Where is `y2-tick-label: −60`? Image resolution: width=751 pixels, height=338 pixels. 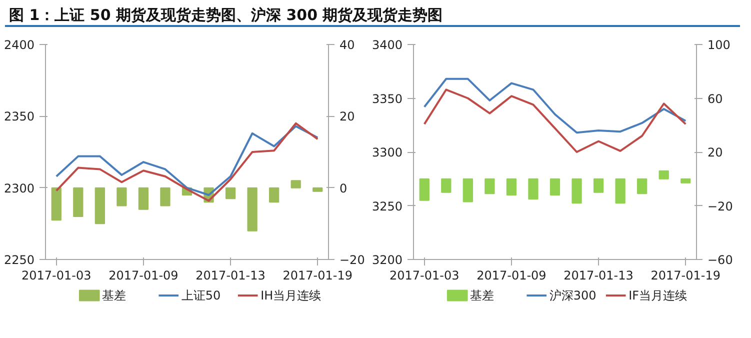 y2-tick-label: −60 is located at coordinates (720, 260).